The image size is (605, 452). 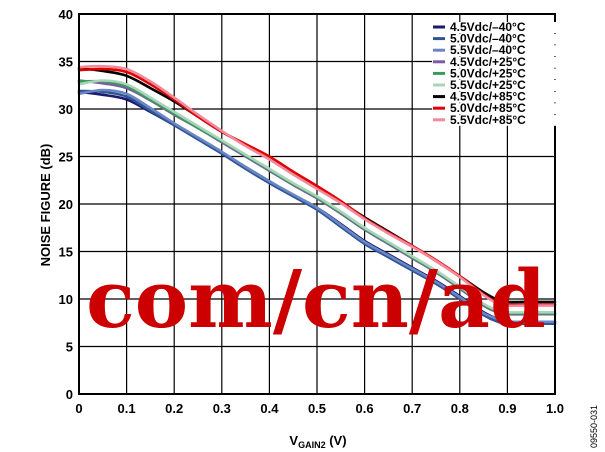 I want to click on y-tick-label: 20, so click(x=66, y=204).